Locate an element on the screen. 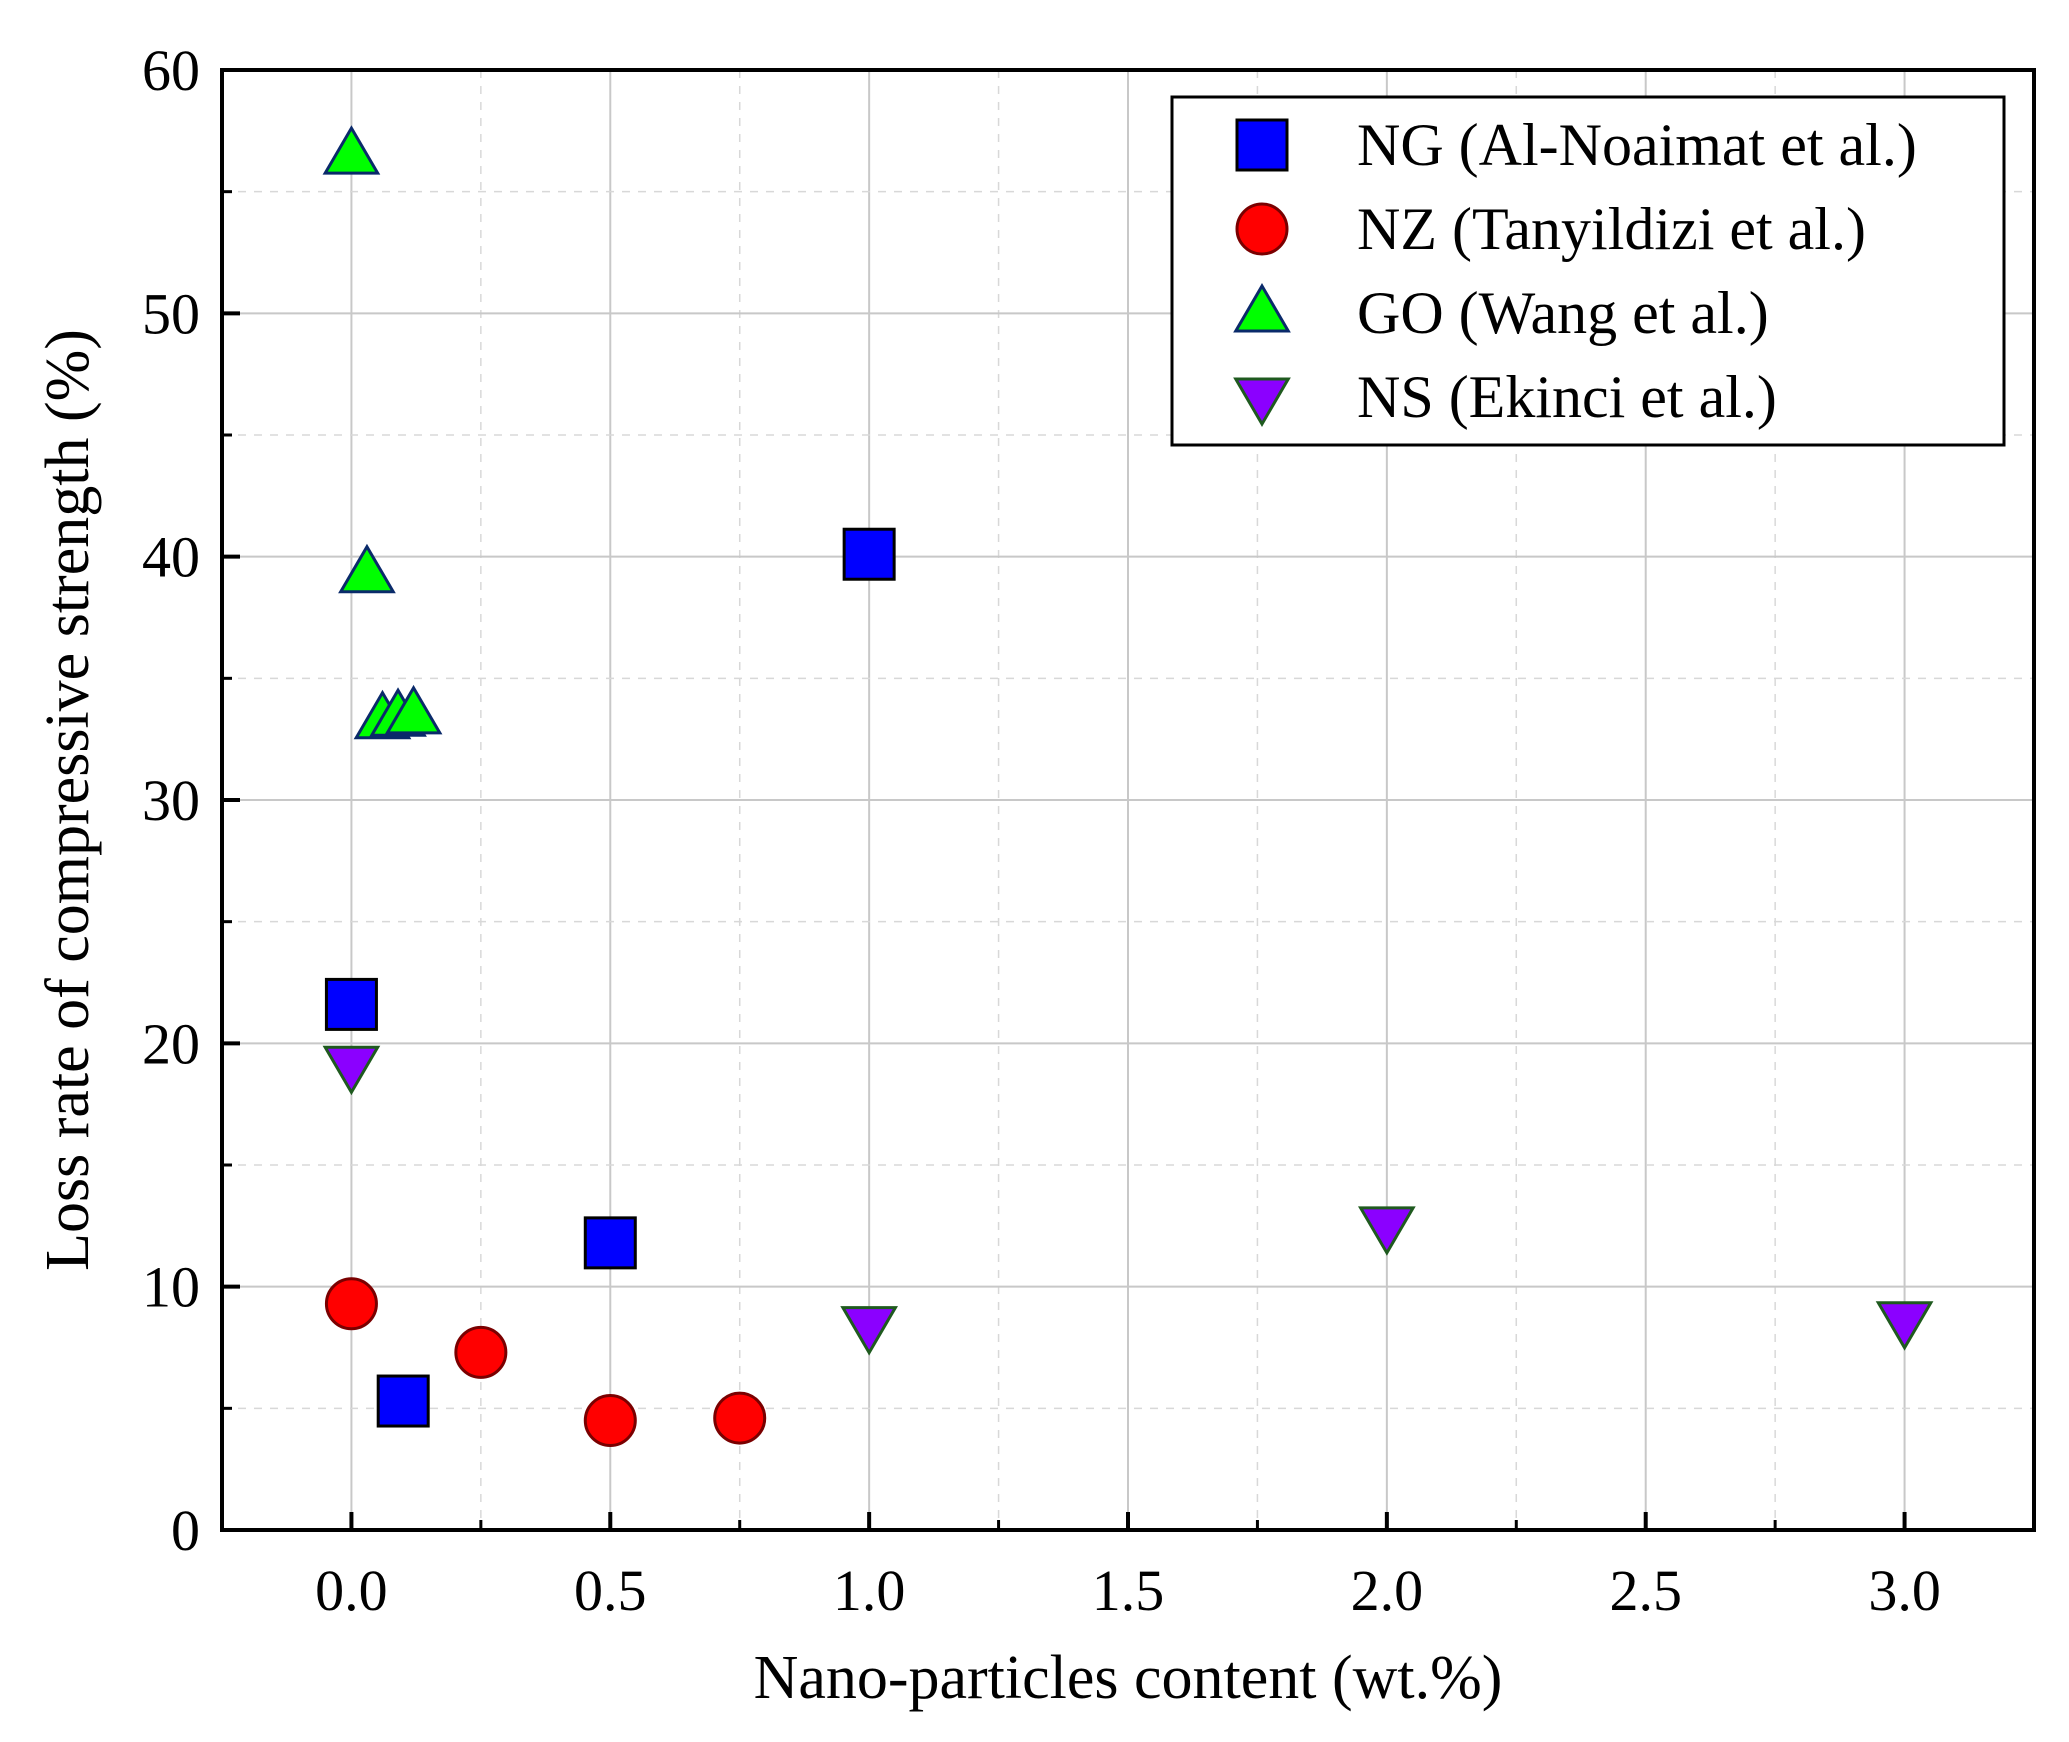 This screenshot has height=1742, width=2069. y-tick-labels: 0 10 20 30 40 50 60 is located at coordinates (171, 800).